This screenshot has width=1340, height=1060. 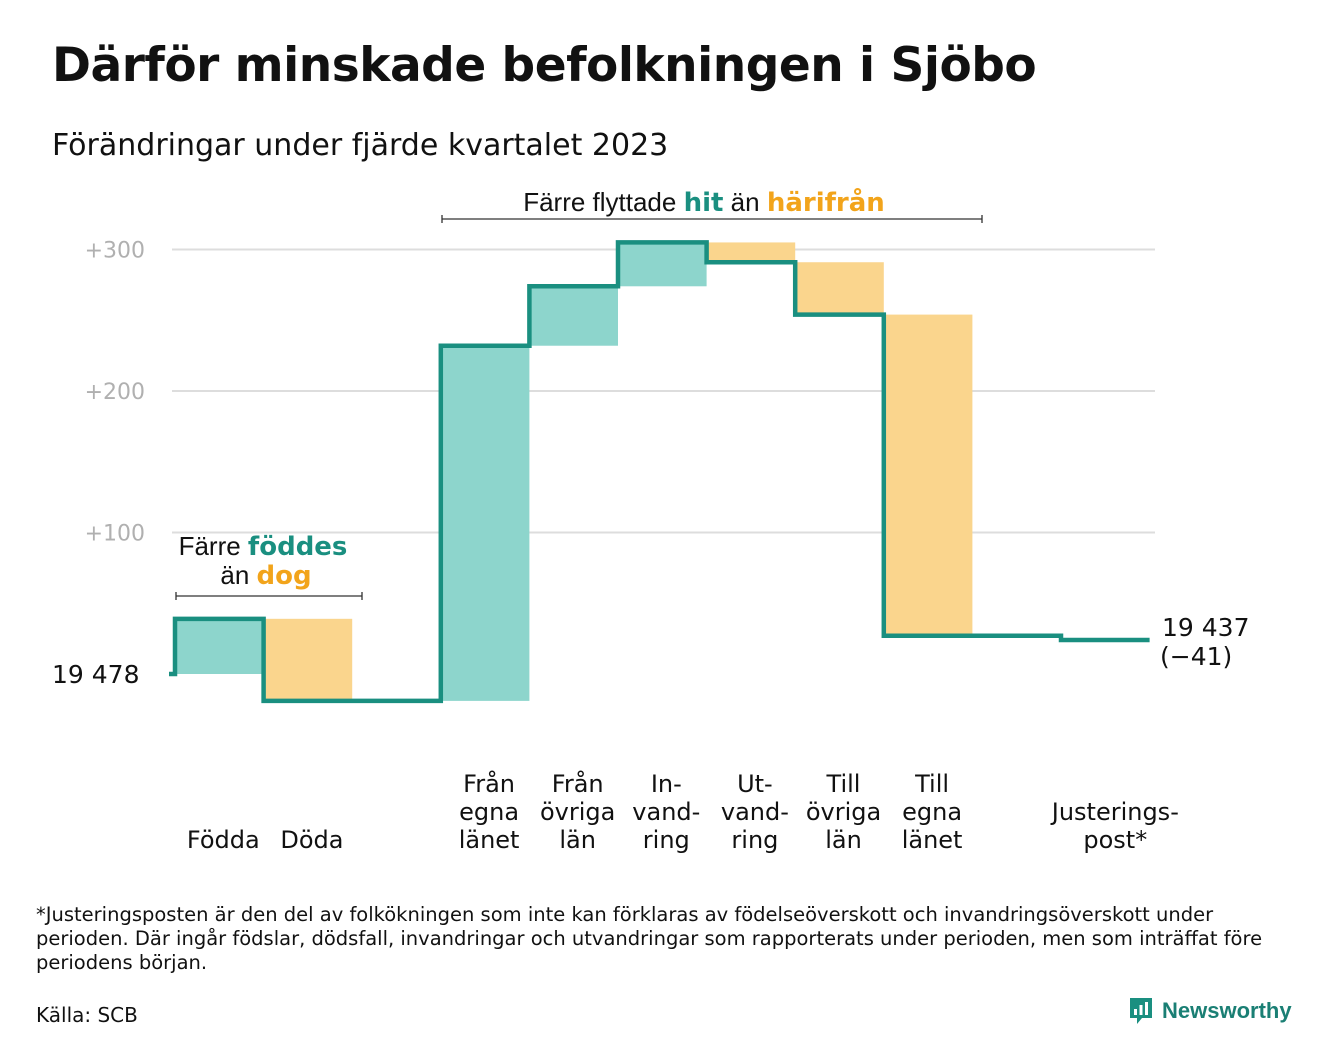 What do you see at coordinates (704, 202) in the screenshot?
I see `annotation-migration: Färre flyttade hit än härifrån` at bounding box center [704, 202].